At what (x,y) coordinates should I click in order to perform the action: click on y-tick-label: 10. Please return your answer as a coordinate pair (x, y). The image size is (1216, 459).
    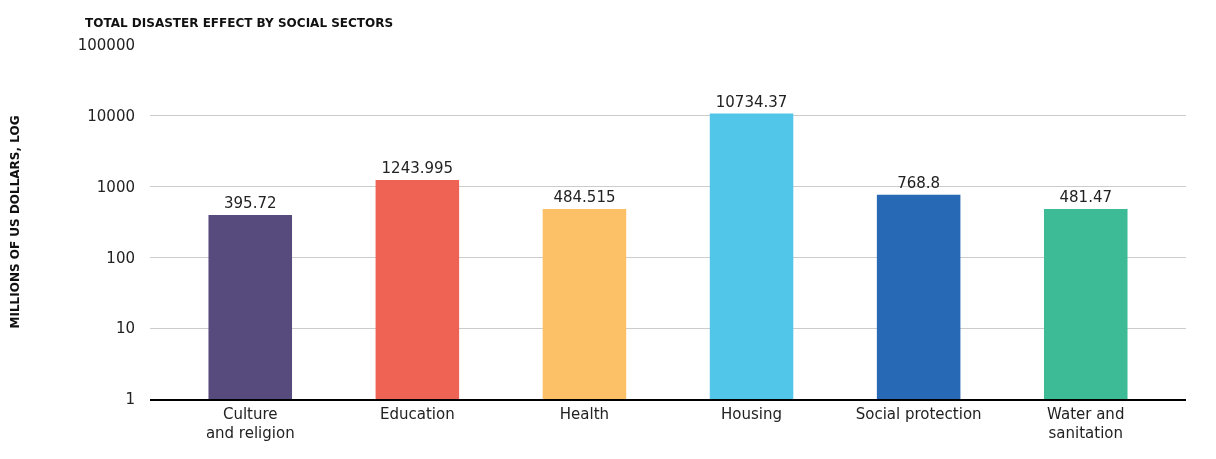
    Looking at the image, I should click on (125, 328).